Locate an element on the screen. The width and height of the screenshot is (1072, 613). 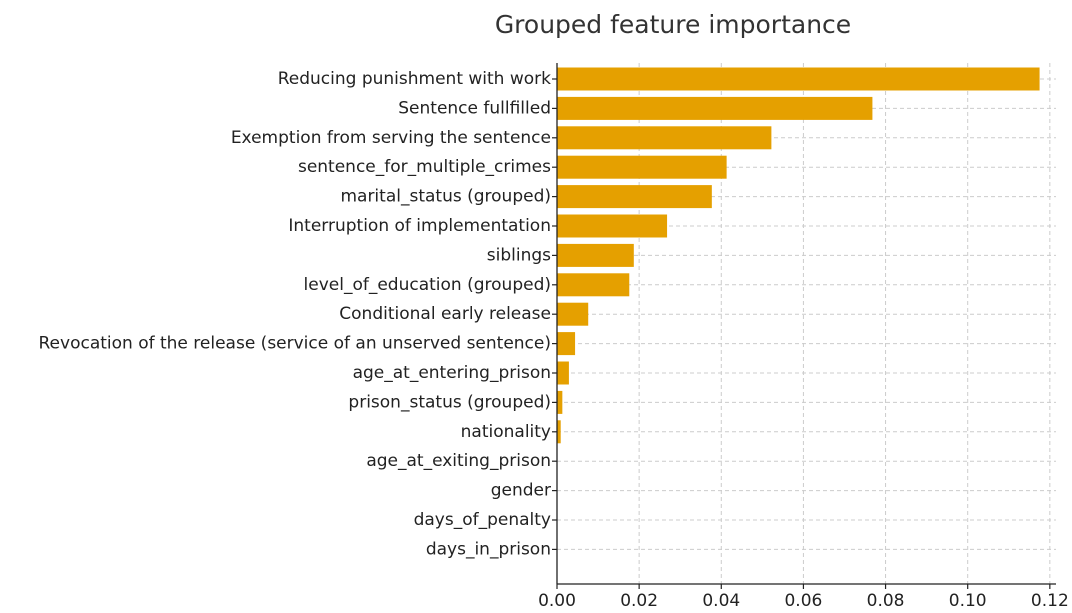
y-tick-label: sentence_for_multiple_crimes is located at coordinates (424, 167).